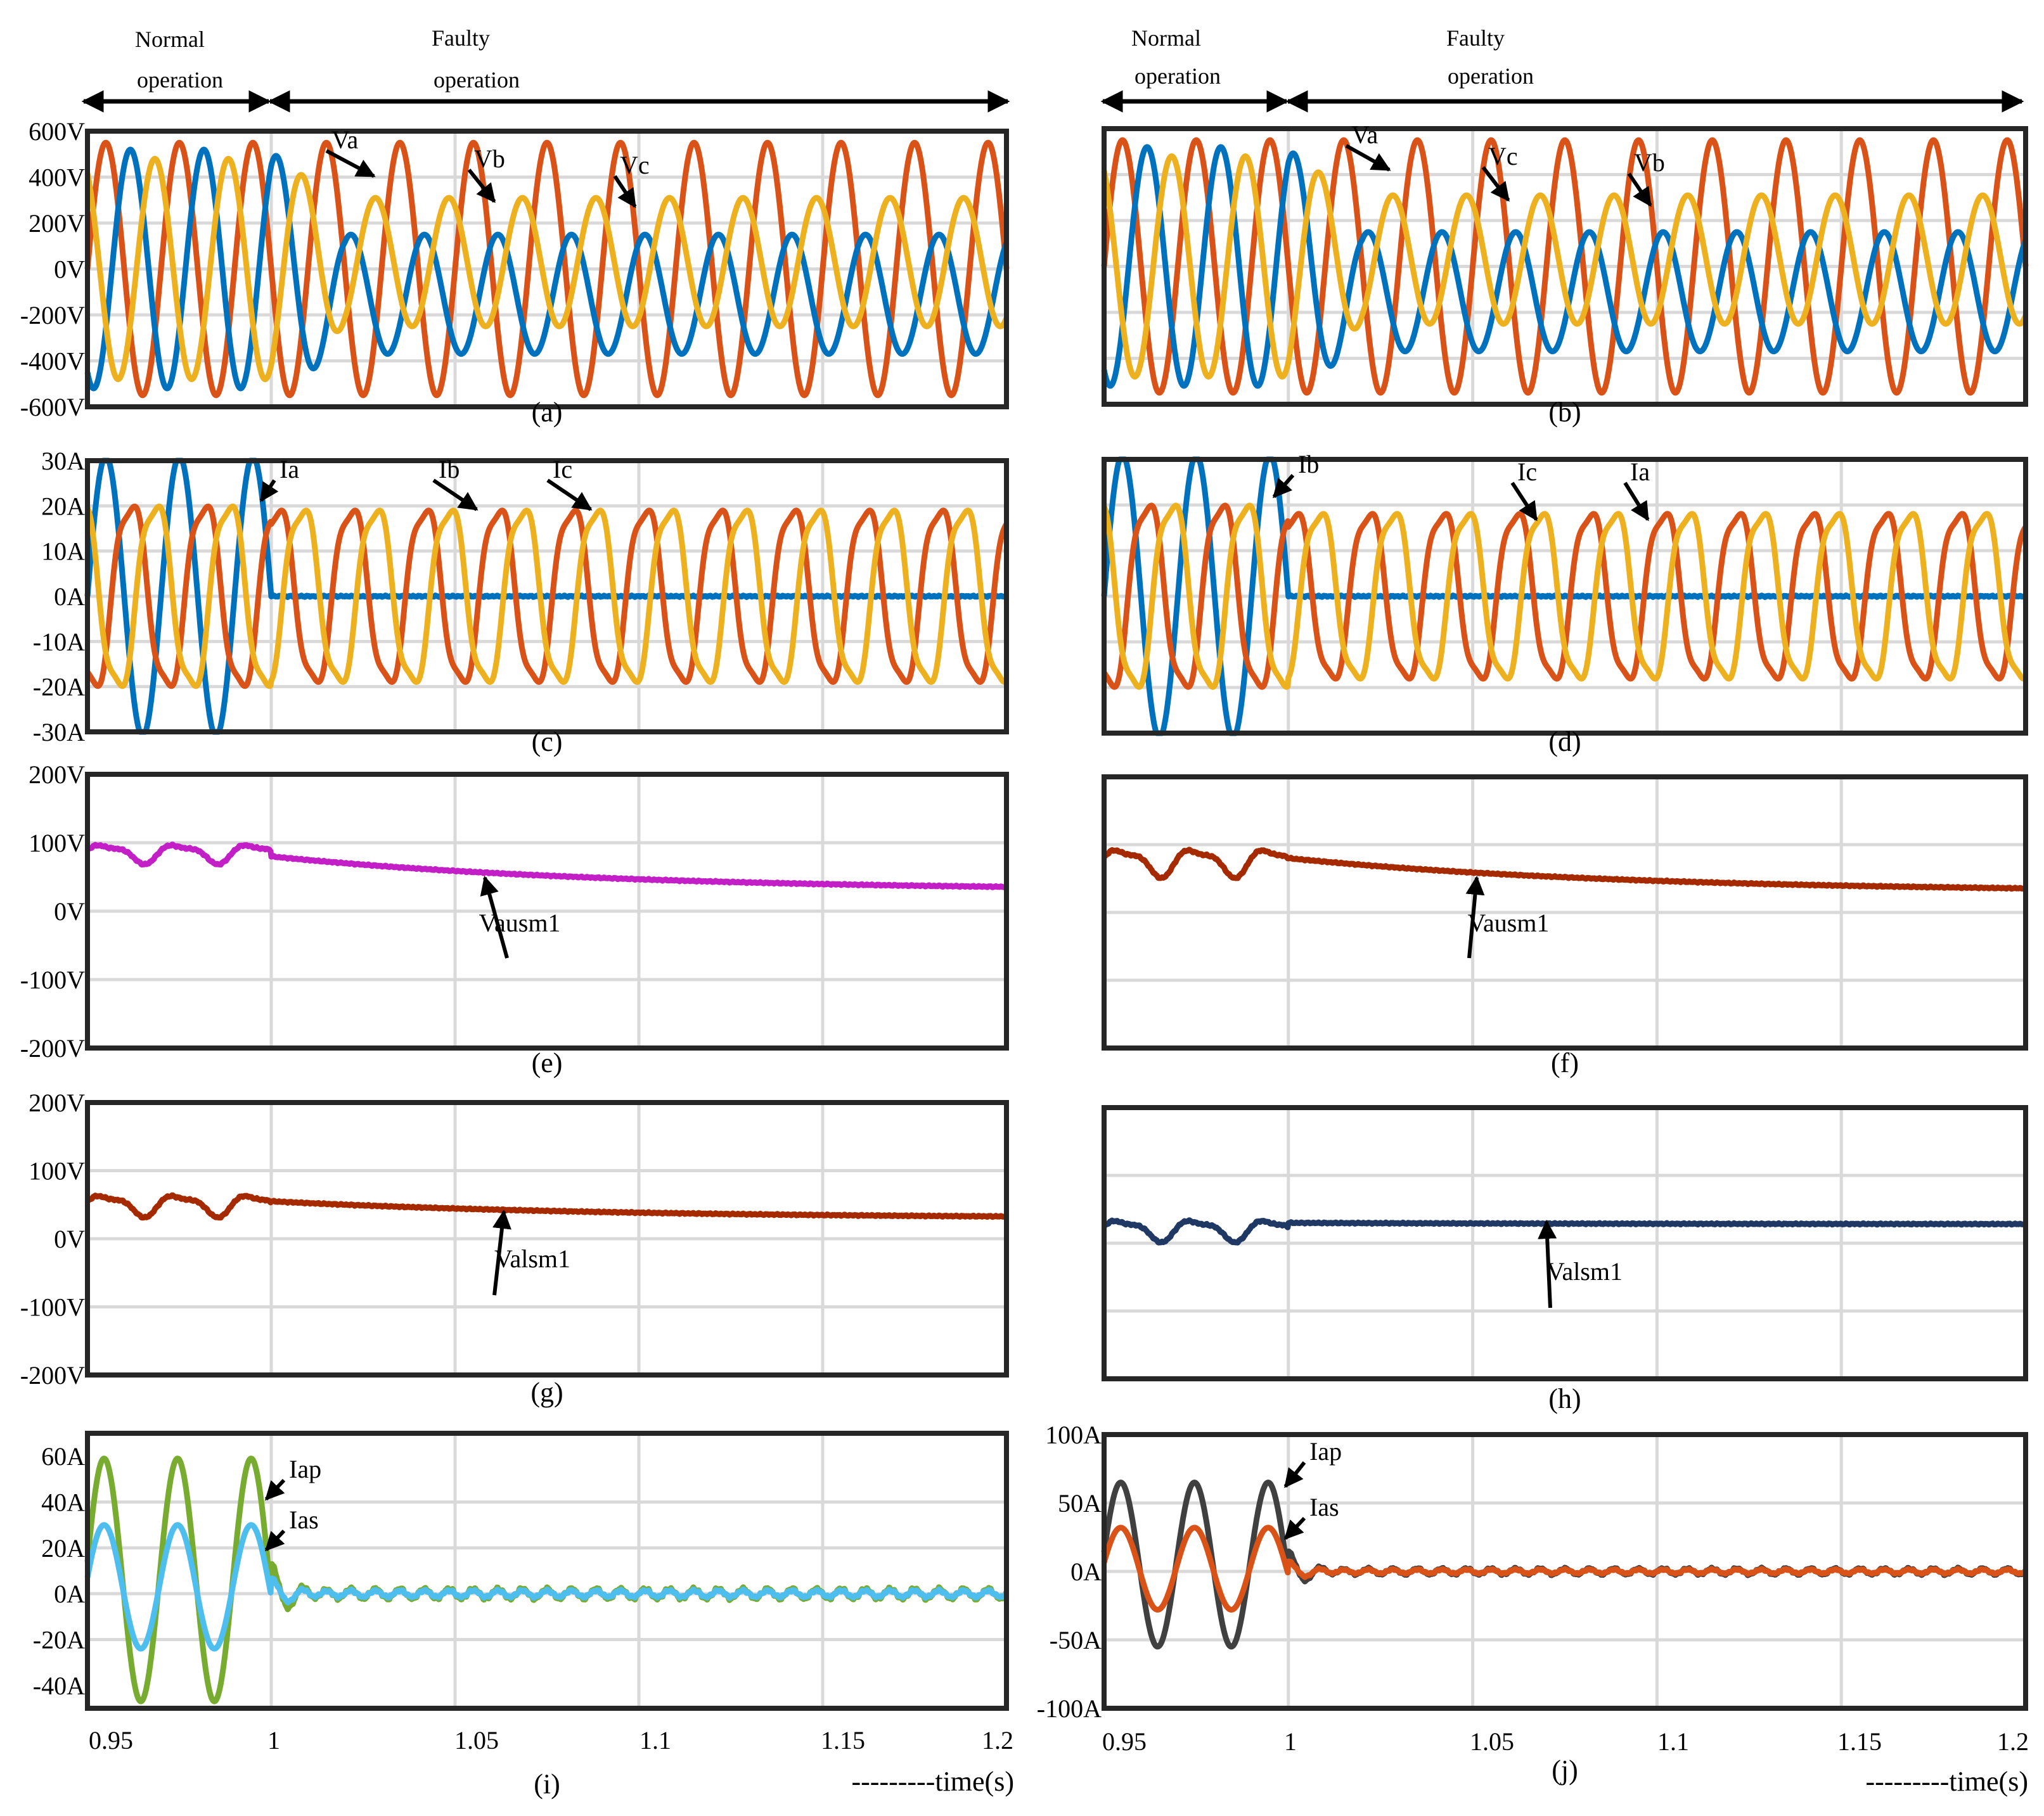  I want to click on chart-panel-e: 200V 100V 0V -100V -200V (e) Vausm1, so click(514, 919).